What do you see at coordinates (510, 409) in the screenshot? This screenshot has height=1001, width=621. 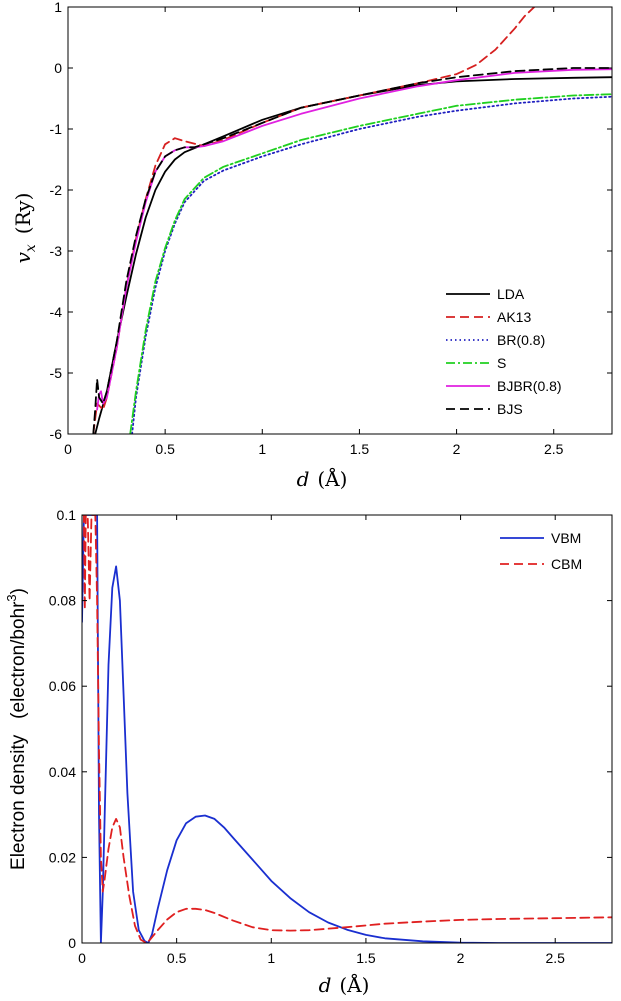 I see `legend-label-bjs: BJS` at bounding box center [510, 409].